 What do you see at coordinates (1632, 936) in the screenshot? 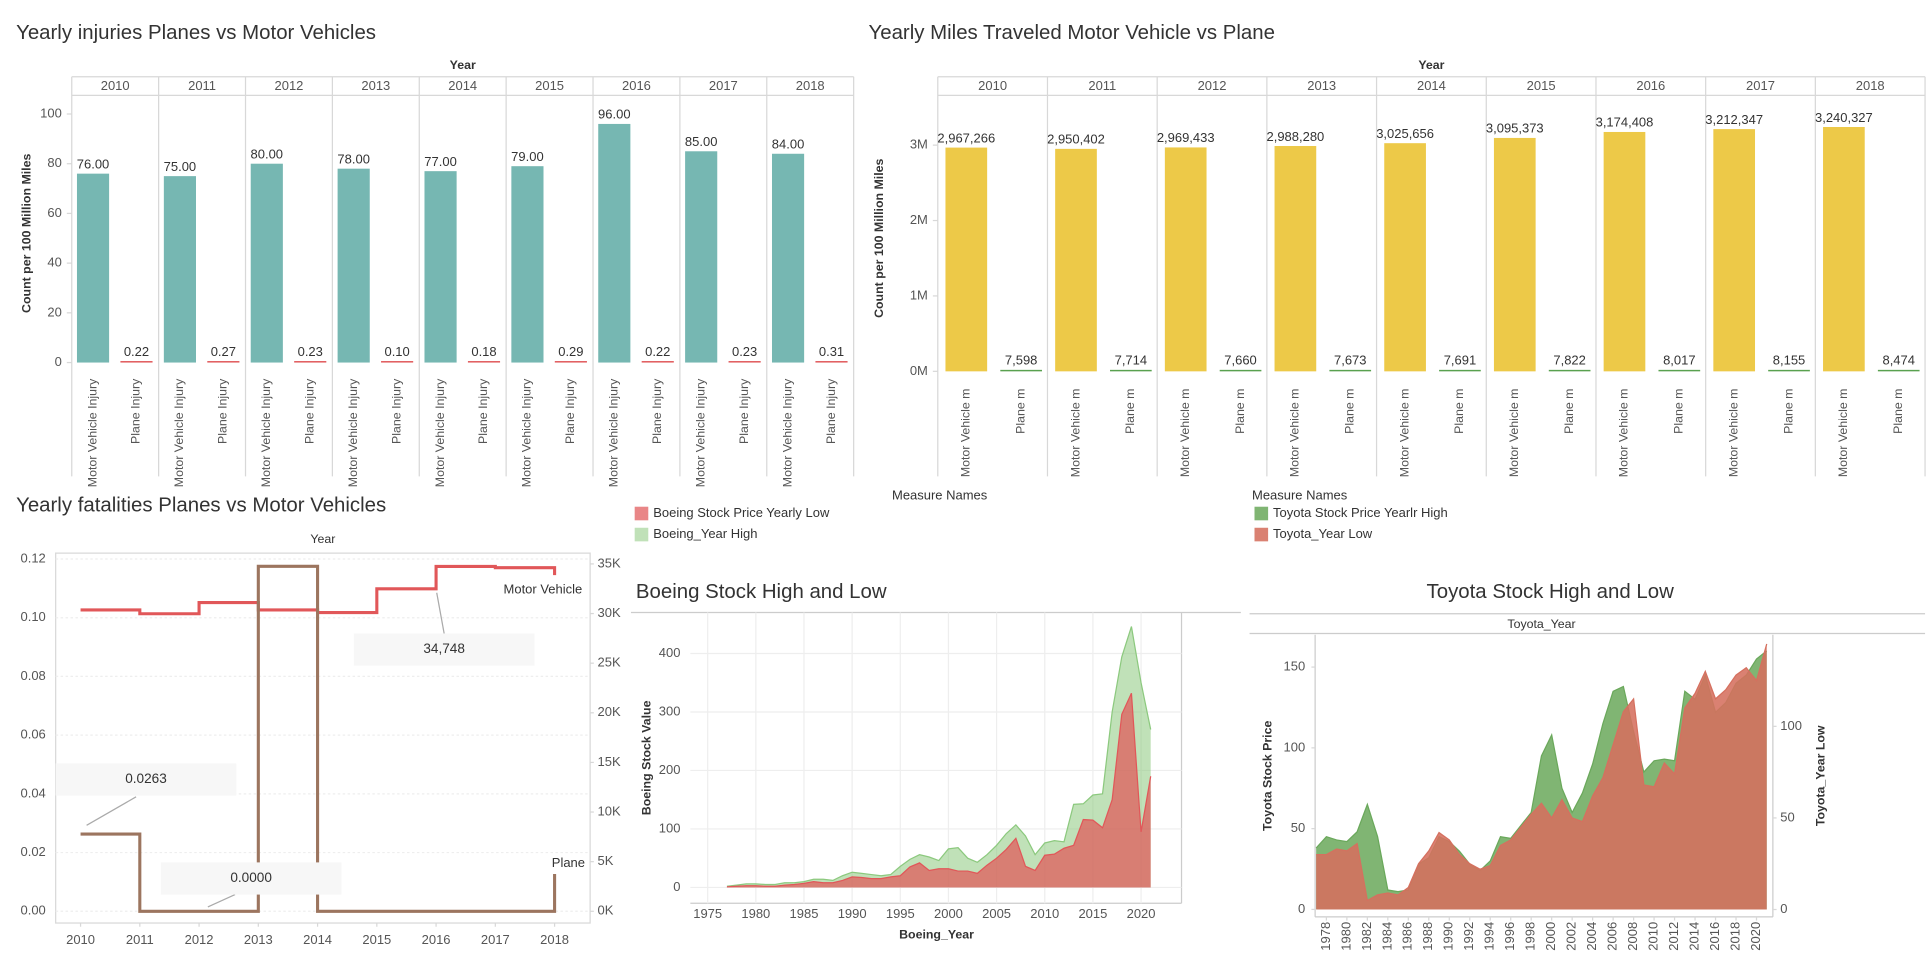
I see `x-tick-label: 2008` at bounding box center [1632, 936].